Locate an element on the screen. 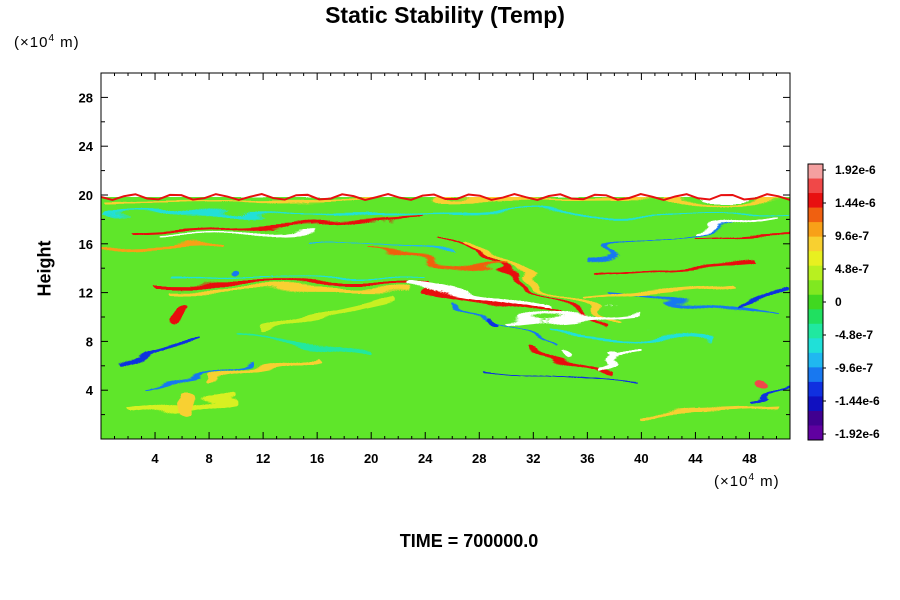 This screenshot has width=900, height=600. colorbar-label: 1.44e-6 is located at coordinates (855, 203).